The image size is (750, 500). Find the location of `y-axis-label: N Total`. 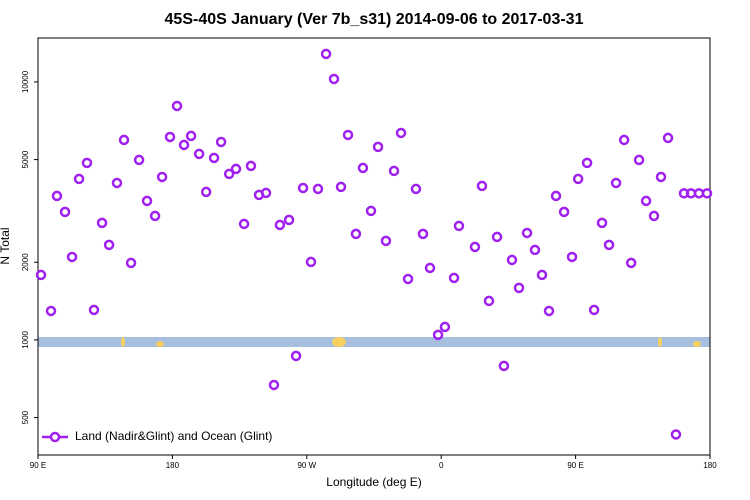

y-axis-label: N Total is located at coordinates (6, 245).